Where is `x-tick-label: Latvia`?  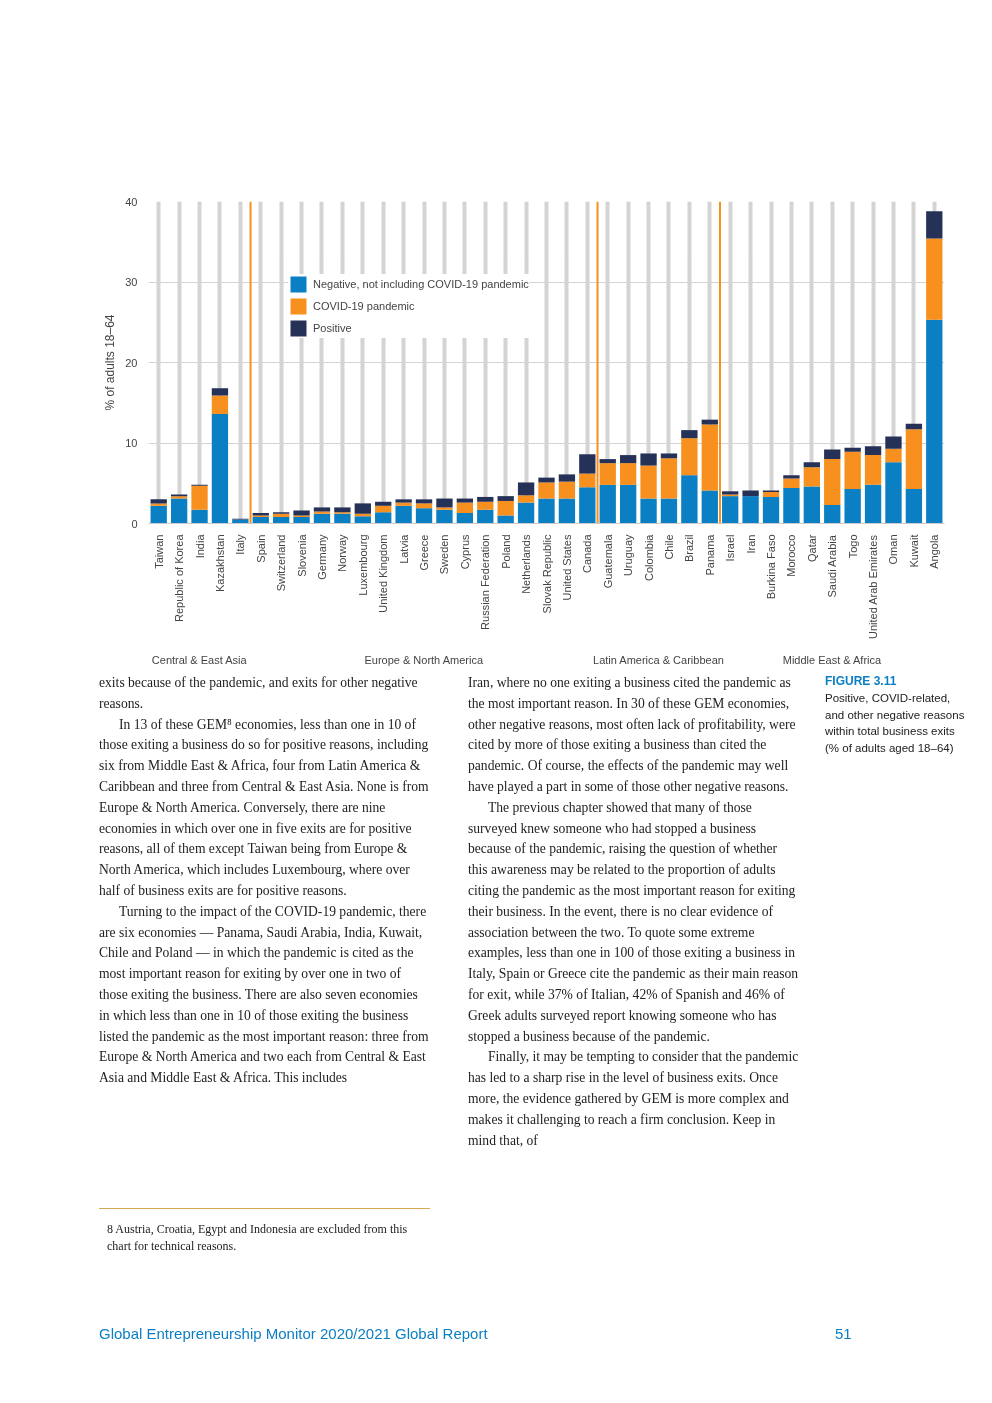 x-tick-label: Latvia is located at coordinates (403, 548).